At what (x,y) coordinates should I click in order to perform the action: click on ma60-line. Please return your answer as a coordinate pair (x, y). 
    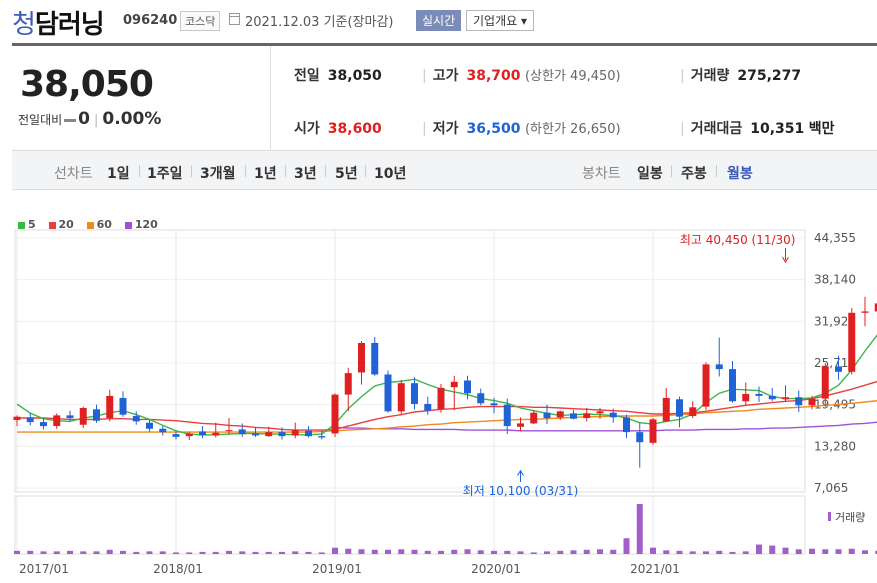
    Looking at the image, I should click on (447, 416).